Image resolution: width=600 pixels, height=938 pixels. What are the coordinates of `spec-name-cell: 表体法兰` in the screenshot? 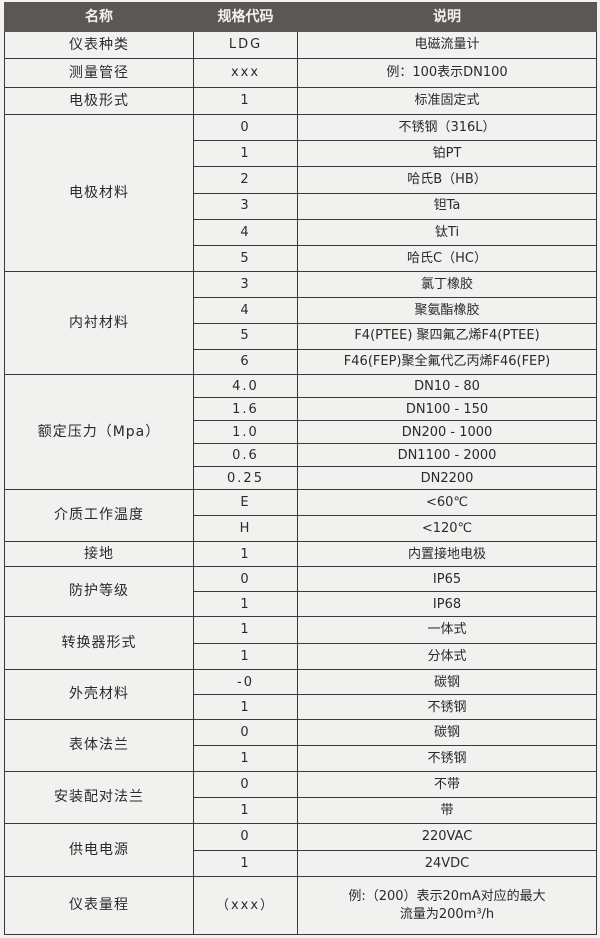 It's located at (99, 746).